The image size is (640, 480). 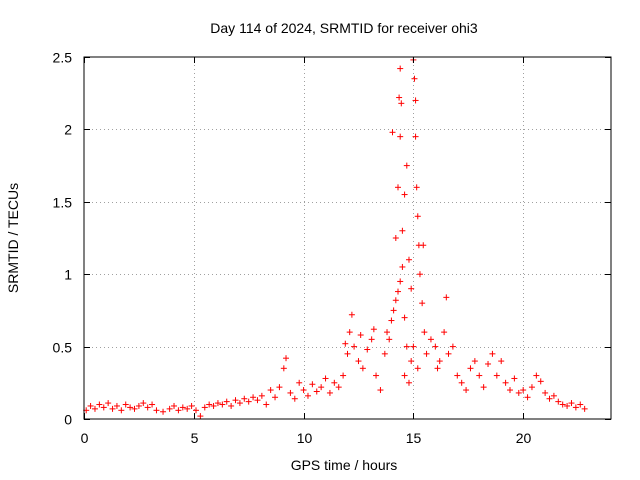 I want to click on x-tick-label: 0, so click(x=85, y=438).